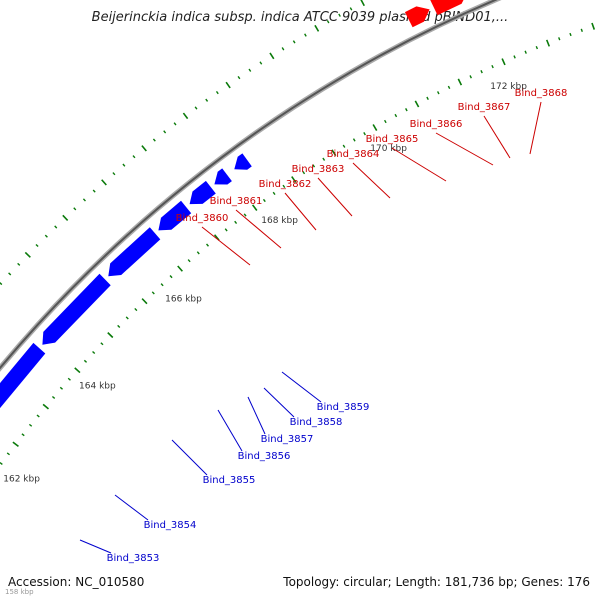 This screenshot has width=600, height=600. What do you see at coordinates (436, 124) in the screenshot?
I see `forward-gene-label: Bind_3866` at bounding box center [436, 124].